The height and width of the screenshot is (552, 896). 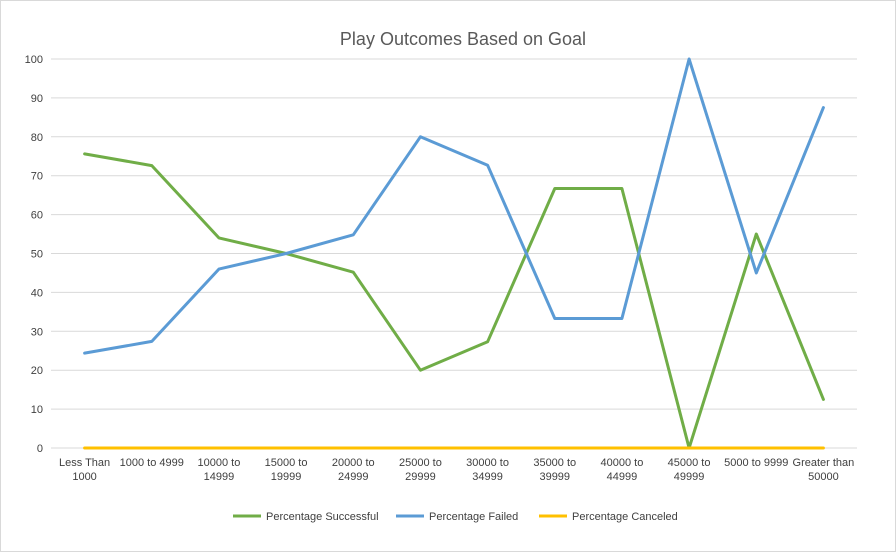 I want to click on x-tick-label: 45000 to 49999, so click(x=689, y=470).